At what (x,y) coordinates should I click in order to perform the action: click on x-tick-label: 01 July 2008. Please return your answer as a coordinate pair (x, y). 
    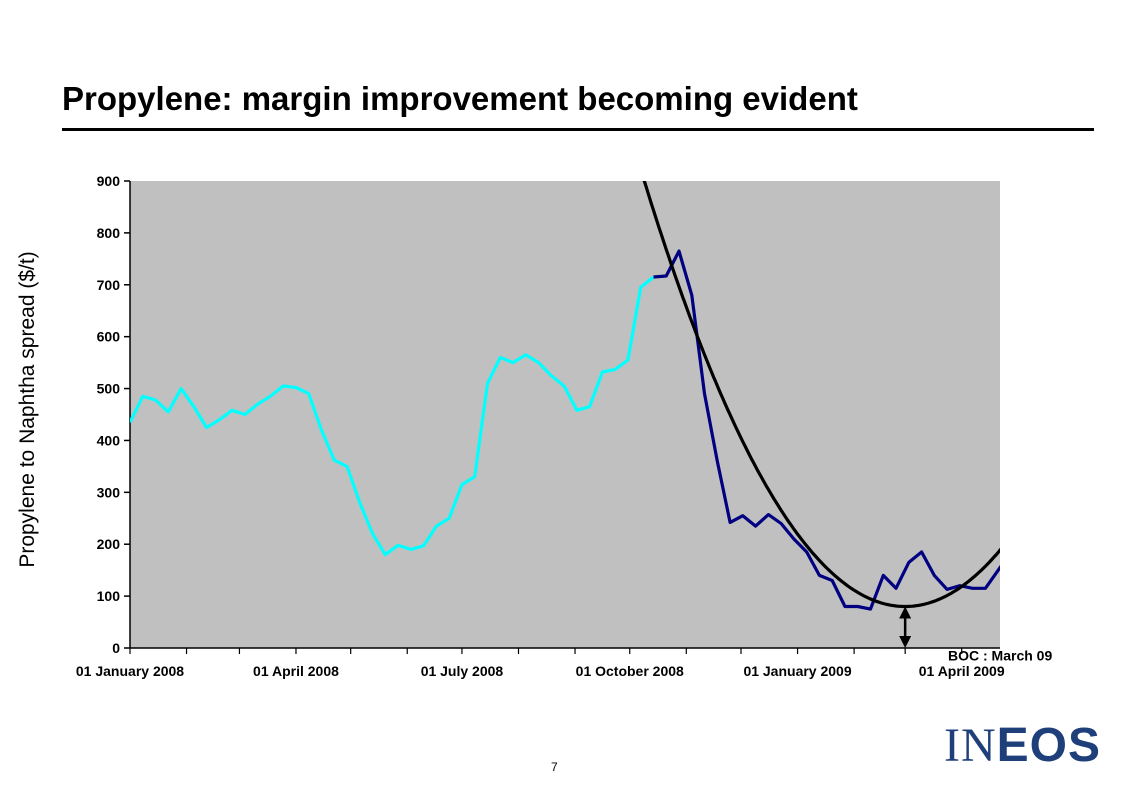
    Looking at the image, I should click on (462, 671).